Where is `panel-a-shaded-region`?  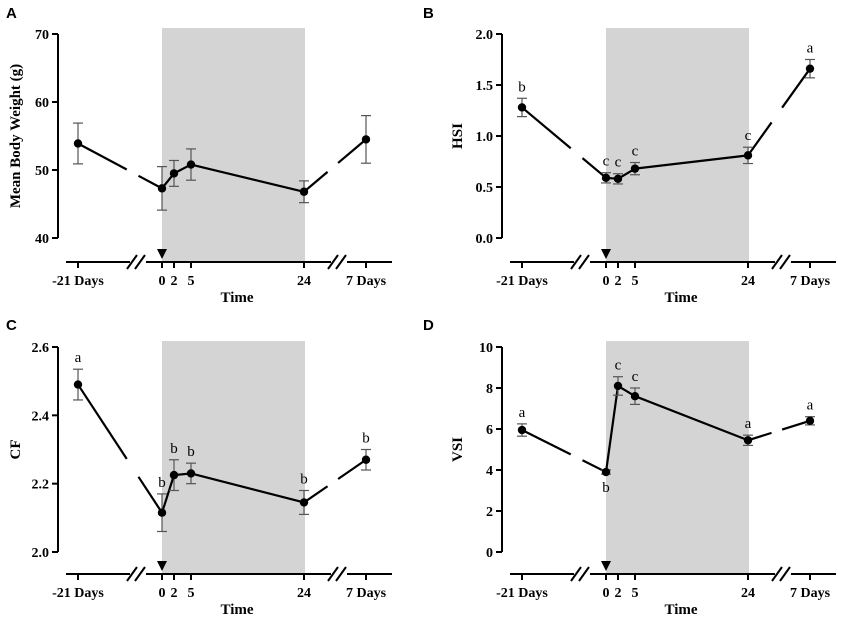 panel-a-shaded-region is located at coordinates (233, 145).